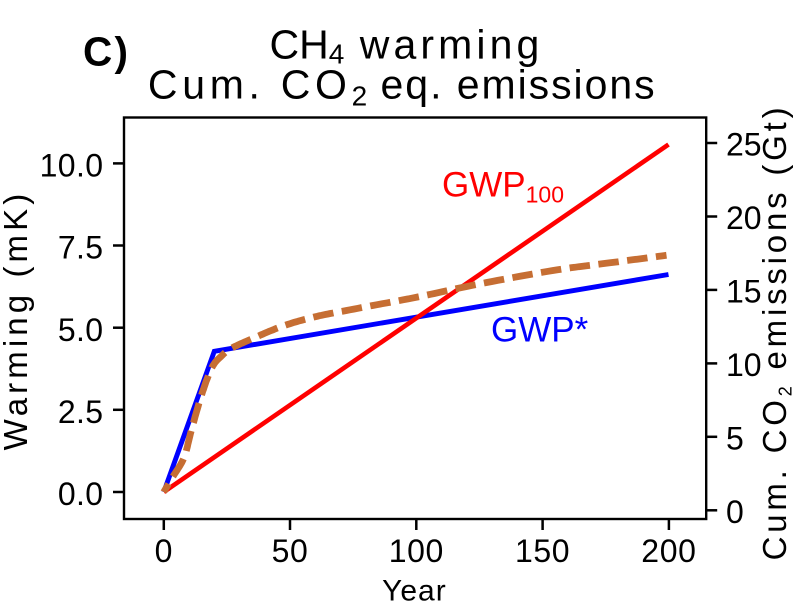  Describe the element at coordinates (414, 587) in the screenshot. I see `svg-text: Year` at that location.